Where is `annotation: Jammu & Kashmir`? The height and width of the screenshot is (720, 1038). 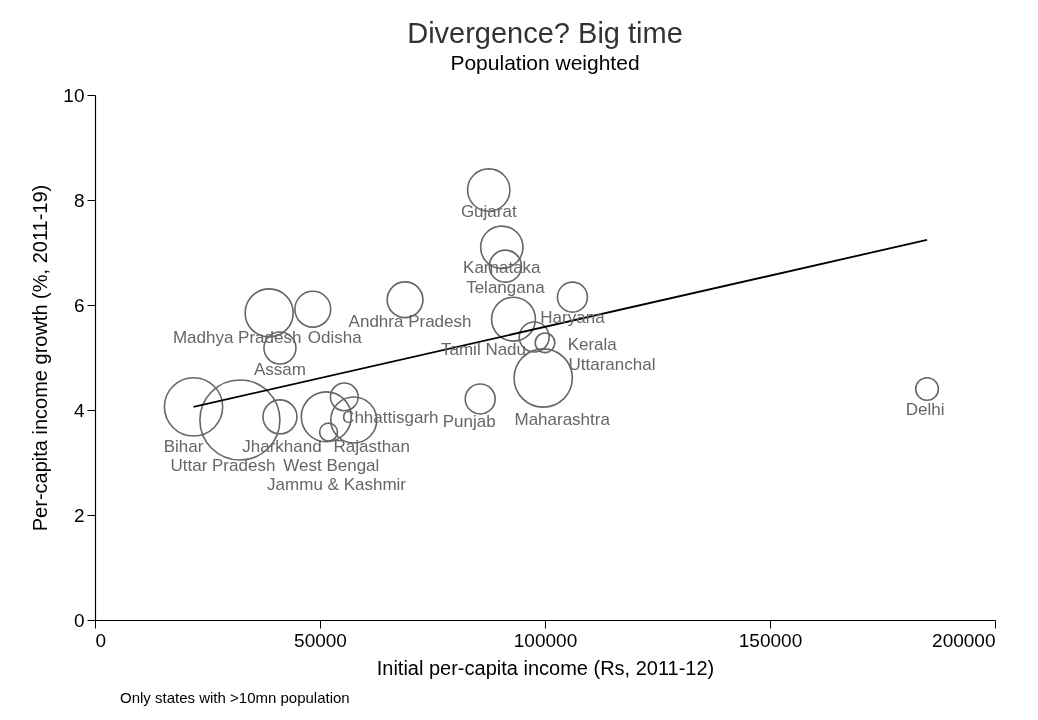
annotation: Jammu & Kashmir is located at coordinates (337, 485).